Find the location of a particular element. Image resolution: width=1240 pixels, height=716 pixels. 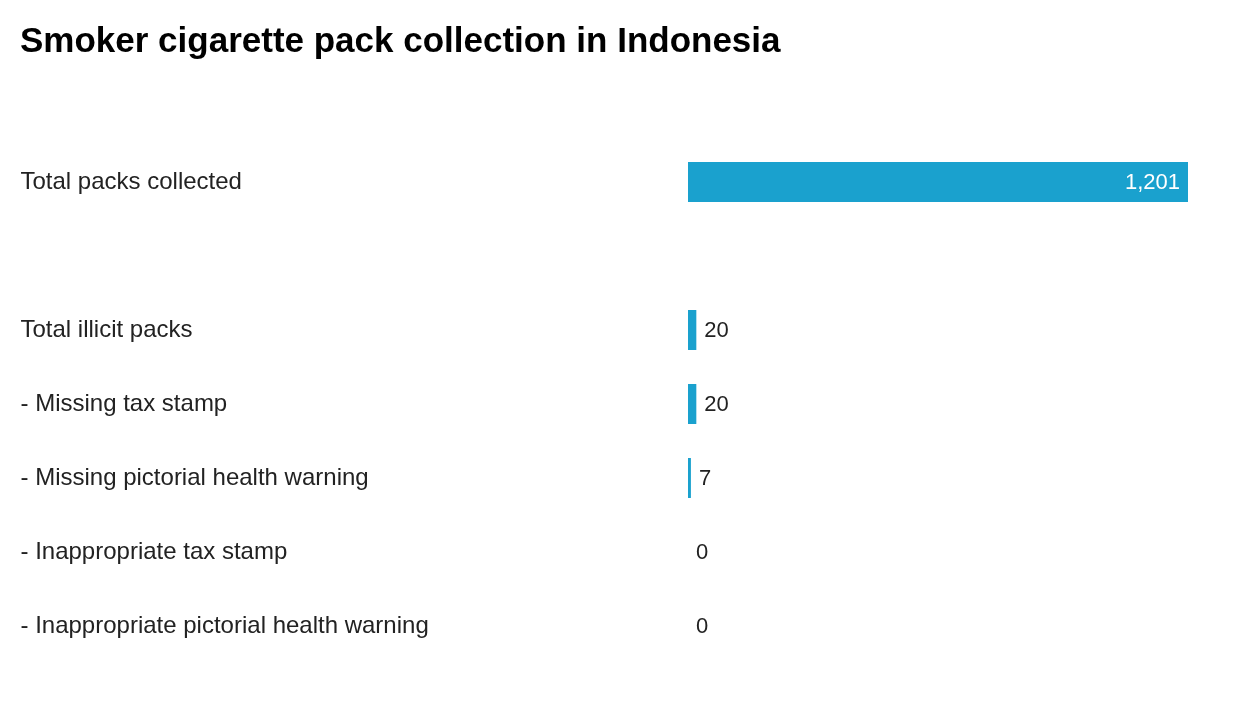

y-tick-label: - Inappropriate tax stamp is located at coordinates (154, 550).